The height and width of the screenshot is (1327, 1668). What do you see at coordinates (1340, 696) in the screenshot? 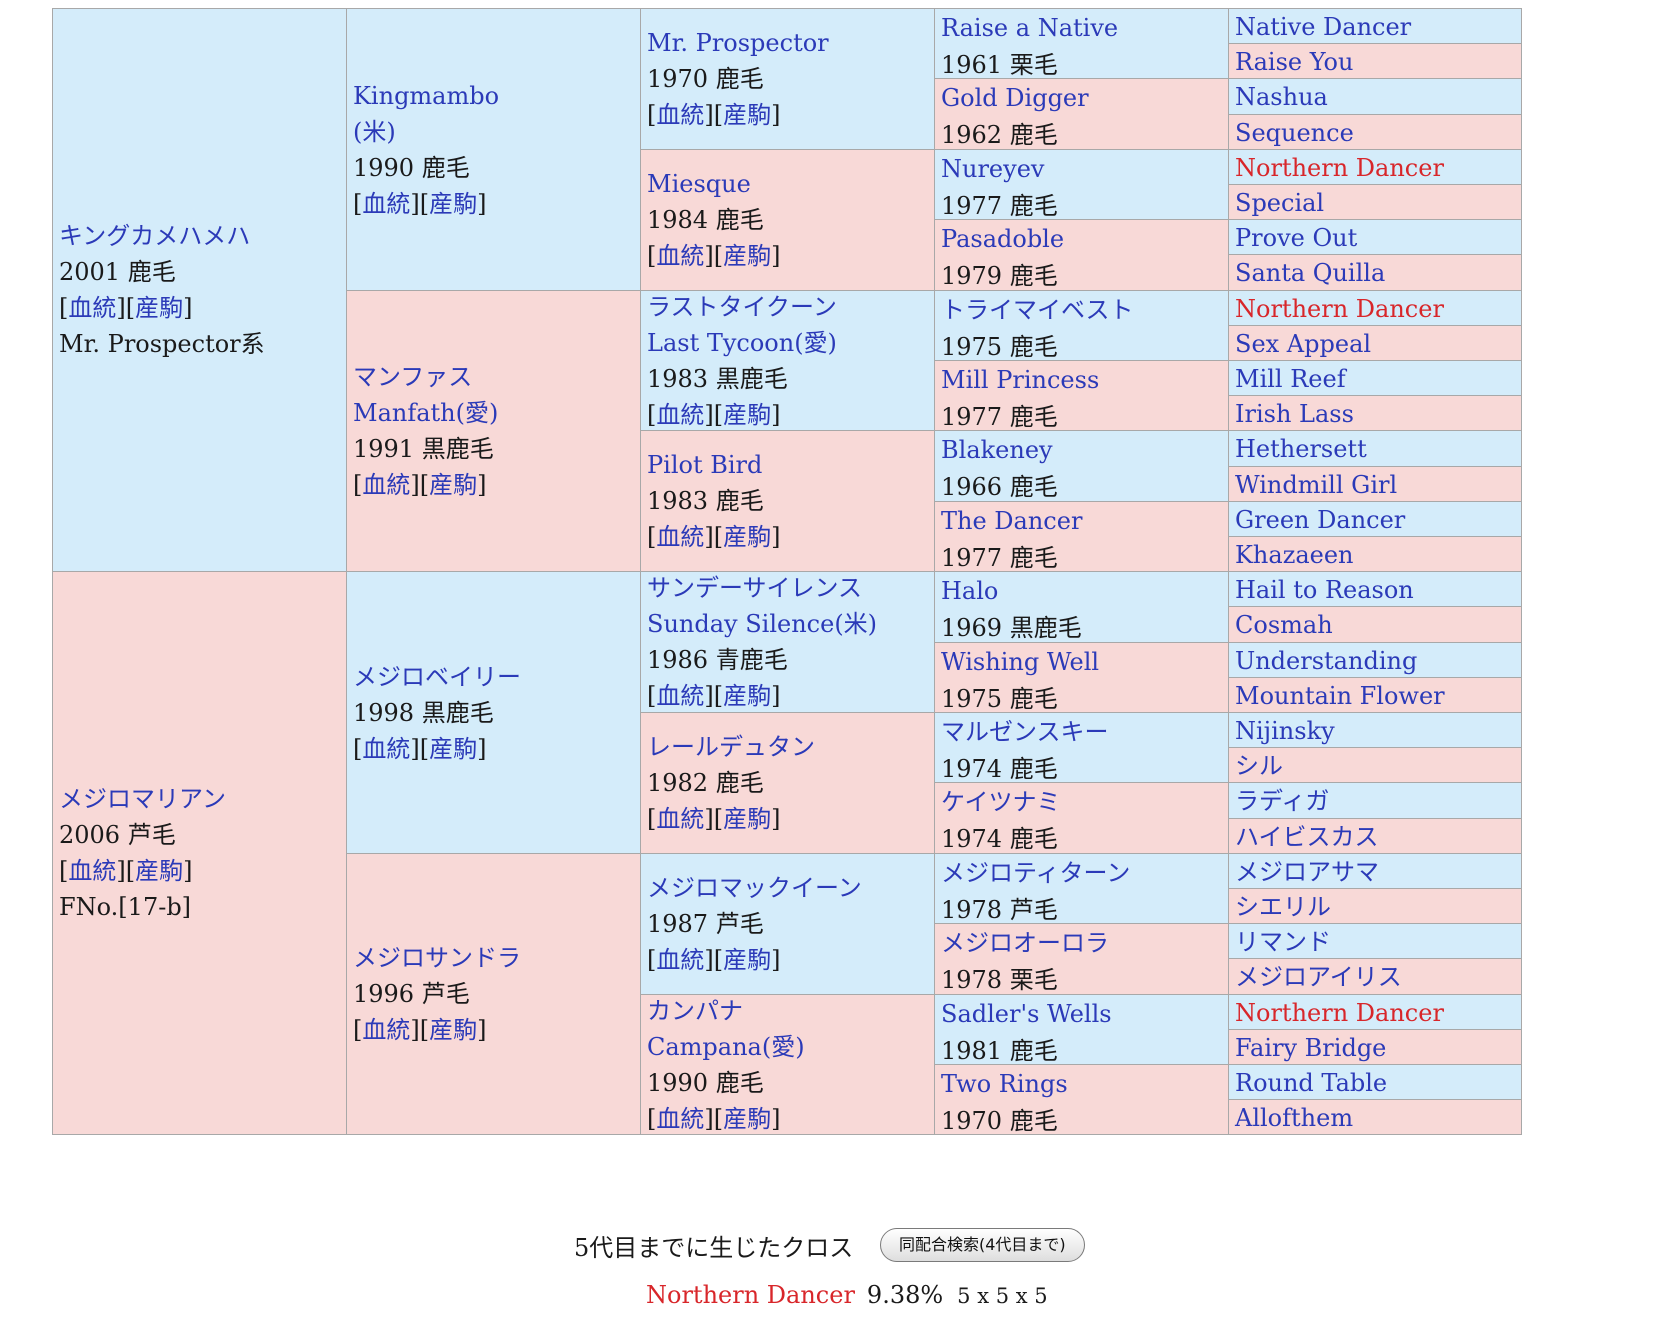
I see `horse-name-link: Mountain Flower` at bounding box center [1340, 696].